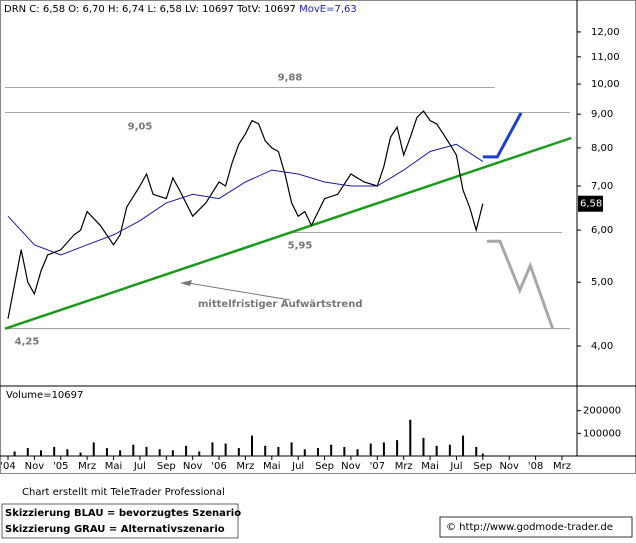  Describe the element at coordinates (602, 346) in the screenshot. I see `y-tick-label: 4,00` at that location.